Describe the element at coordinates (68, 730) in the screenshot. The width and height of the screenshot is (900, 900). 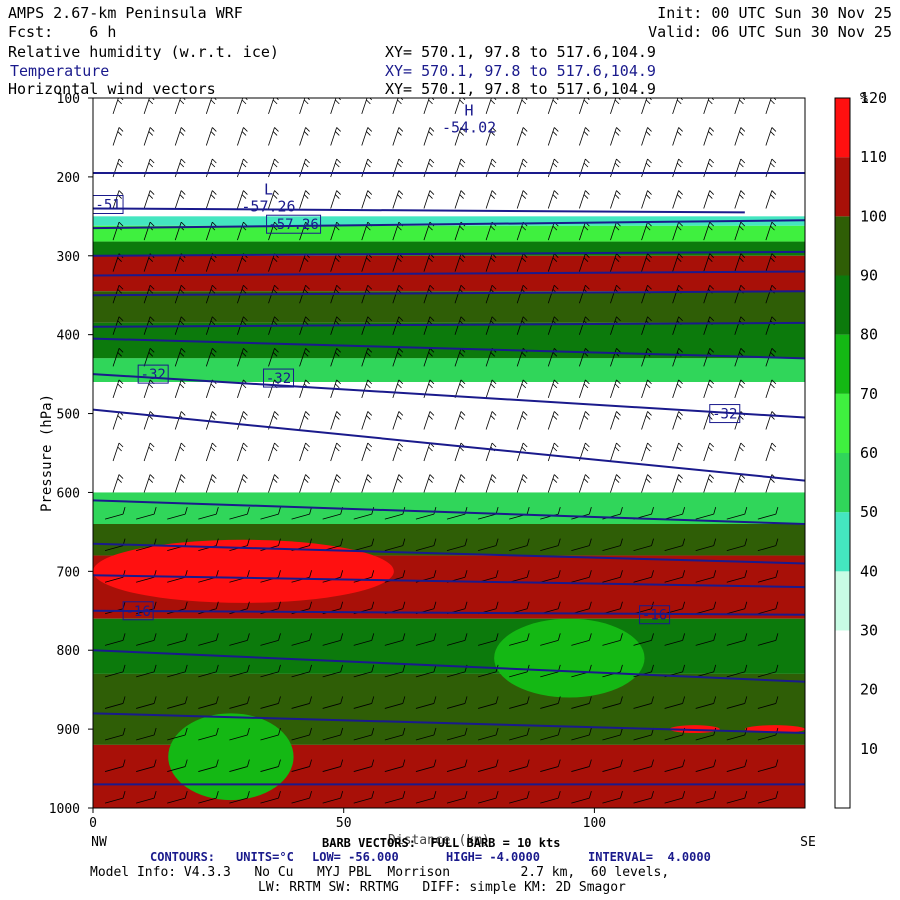
I see `y-tick-label: 900` at that location.